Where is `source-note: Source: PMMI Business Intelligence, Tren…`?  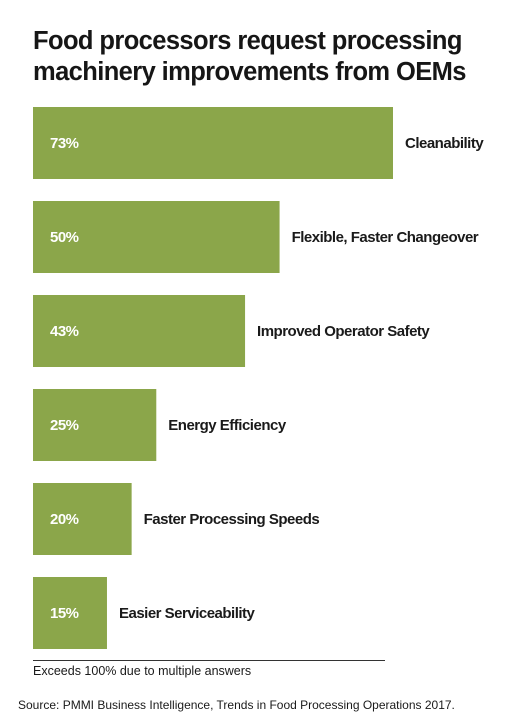
source-note: Source: PMMI Business Intelligence, Tren… is located at coordinates (236, 705).